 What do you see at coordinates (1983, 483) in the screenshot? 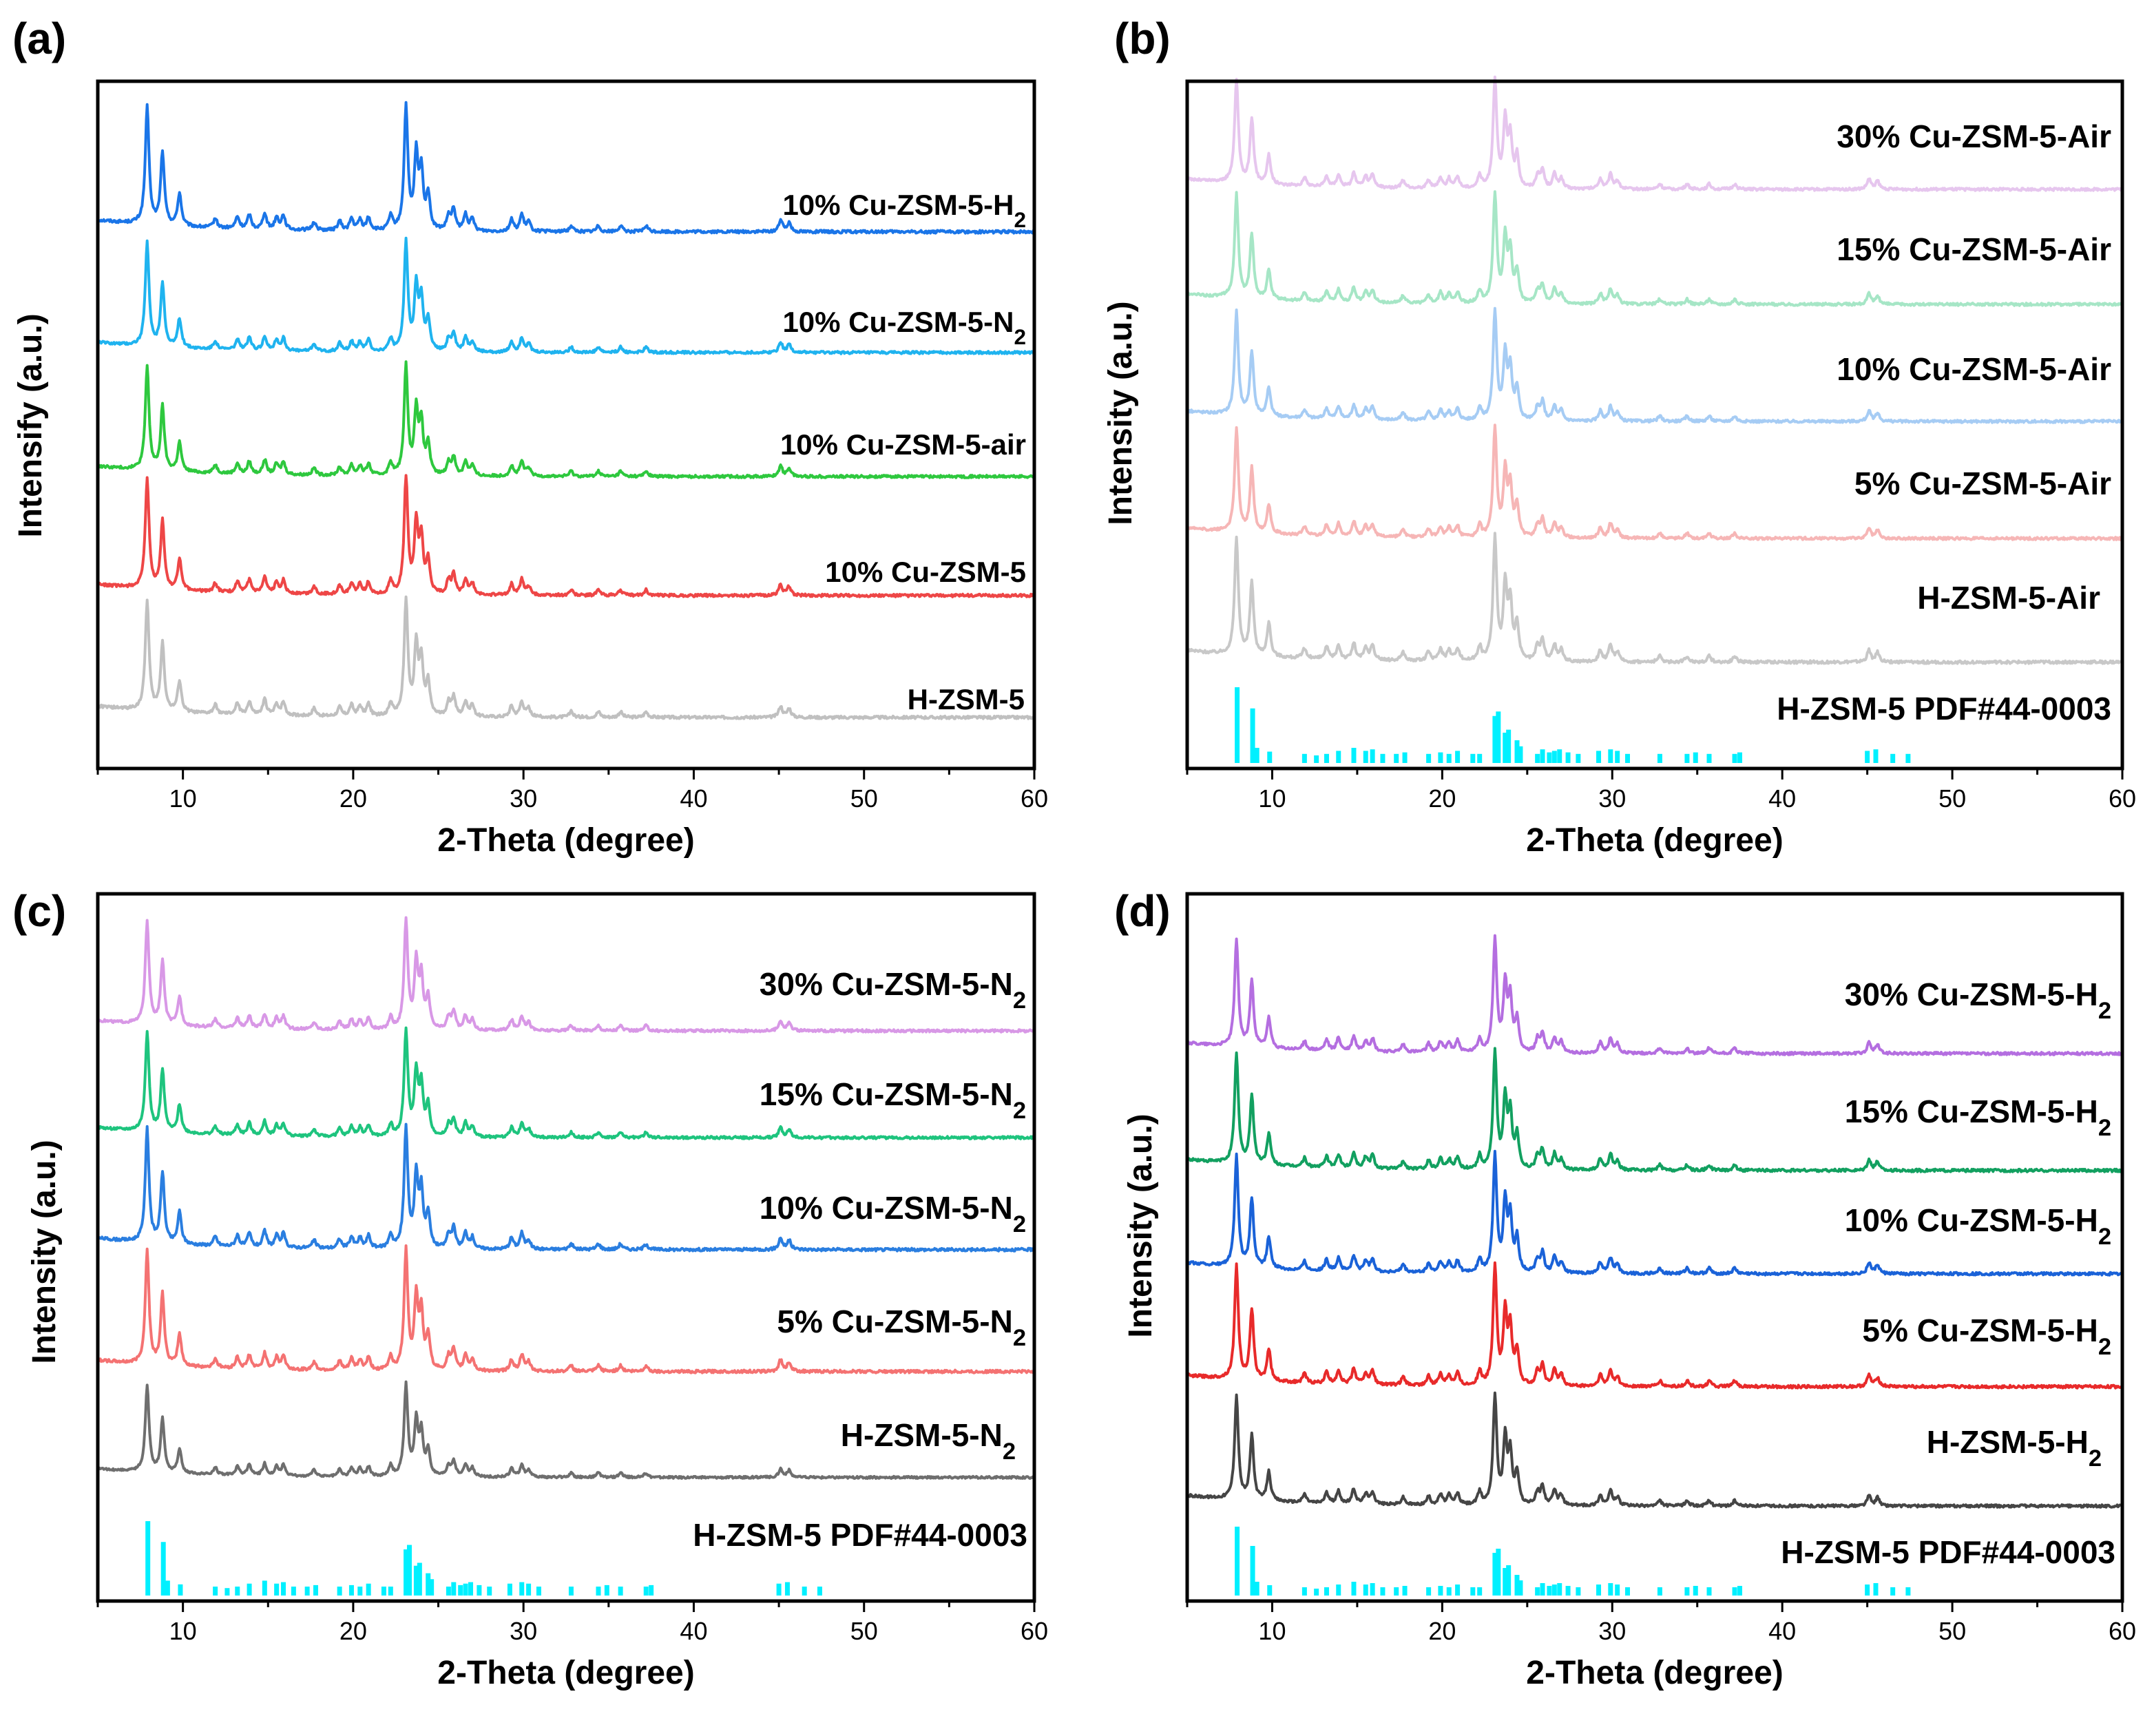
I see `series-label: 5% Cu-ZSM-5-Air` at bounding box center [1983, 483].